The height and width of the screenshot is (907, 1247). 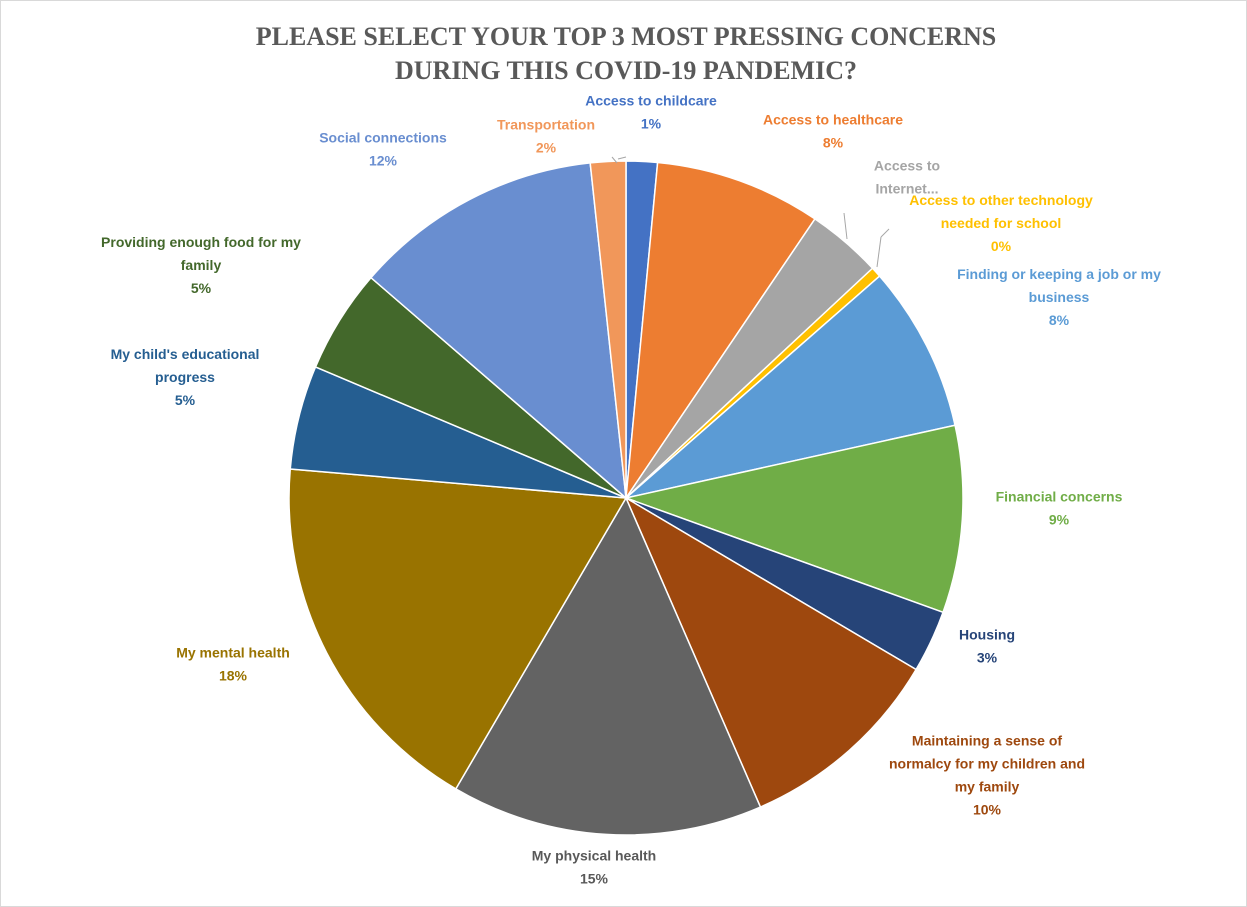 I want to click on data-label-percent: 0%, so click(x=1001, y=246).